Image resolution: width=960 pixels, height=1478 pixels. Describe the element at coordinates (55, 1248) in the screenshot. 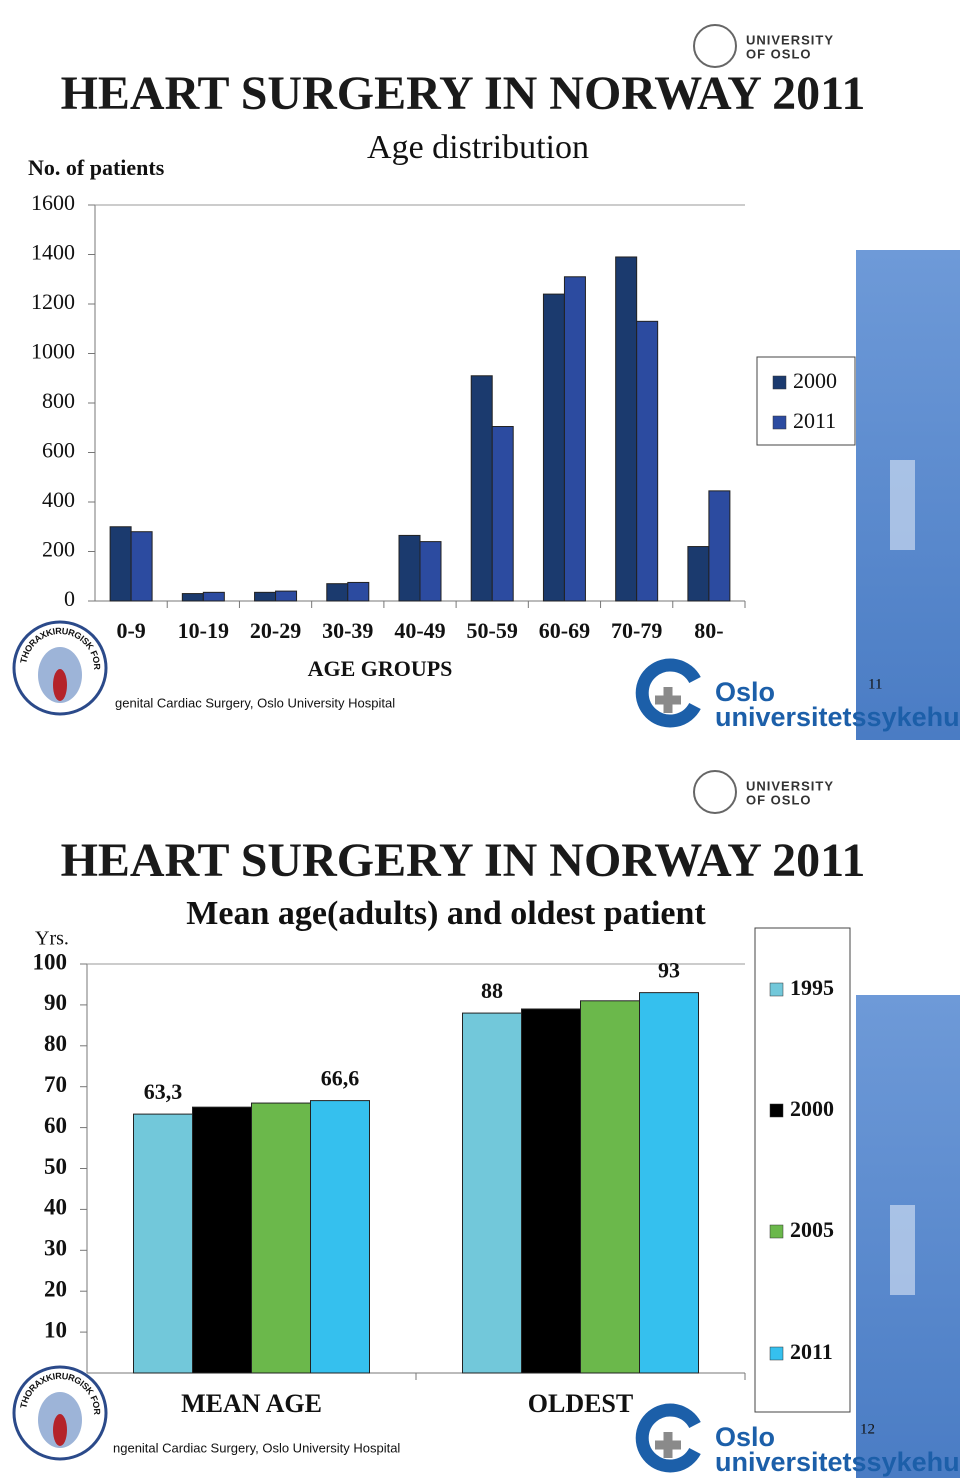

I see `y-tick-label: 30` at that location.